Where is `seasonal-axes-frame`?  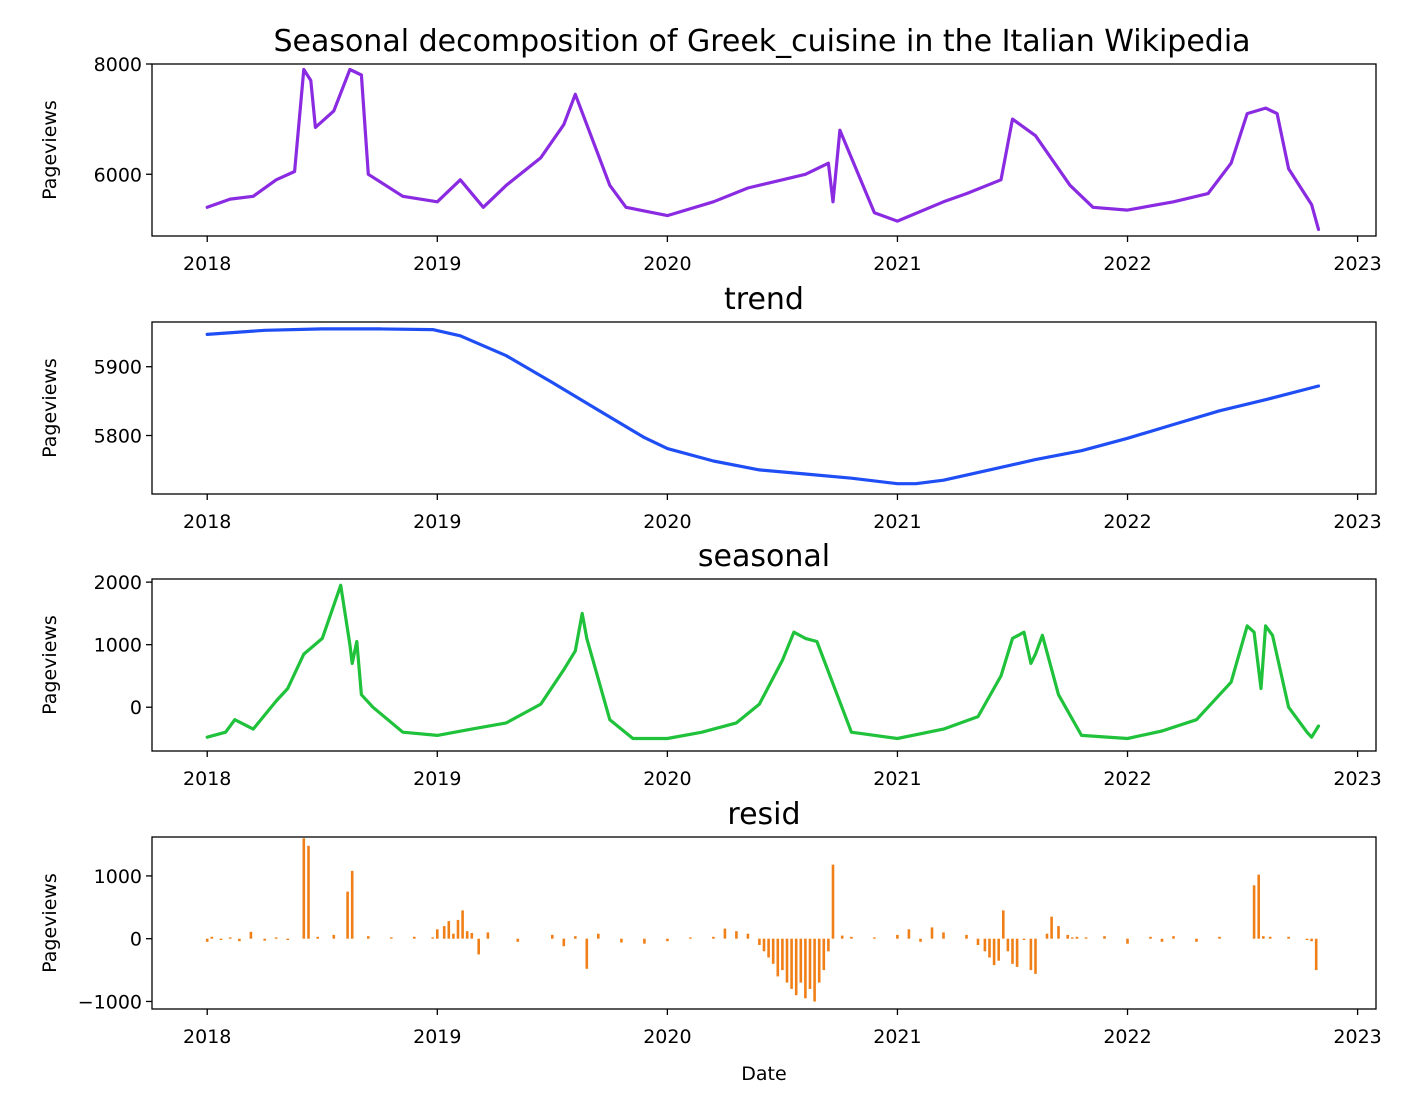 seasonal-axes-frame is located at coordinates (764, 665).